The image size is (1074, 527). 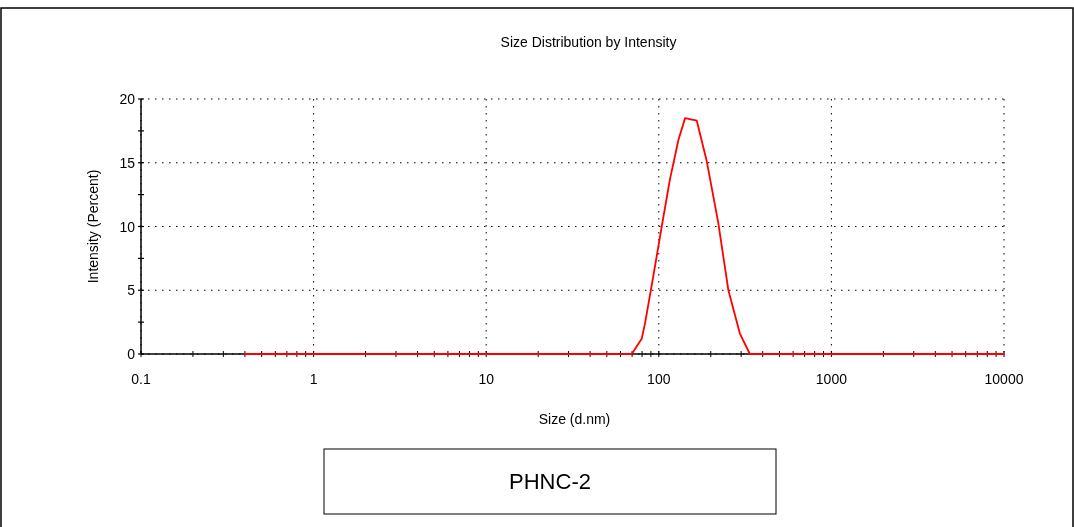 I want to click on chart-title: Size Distribution by Intensity, so click(x=588, y=42).